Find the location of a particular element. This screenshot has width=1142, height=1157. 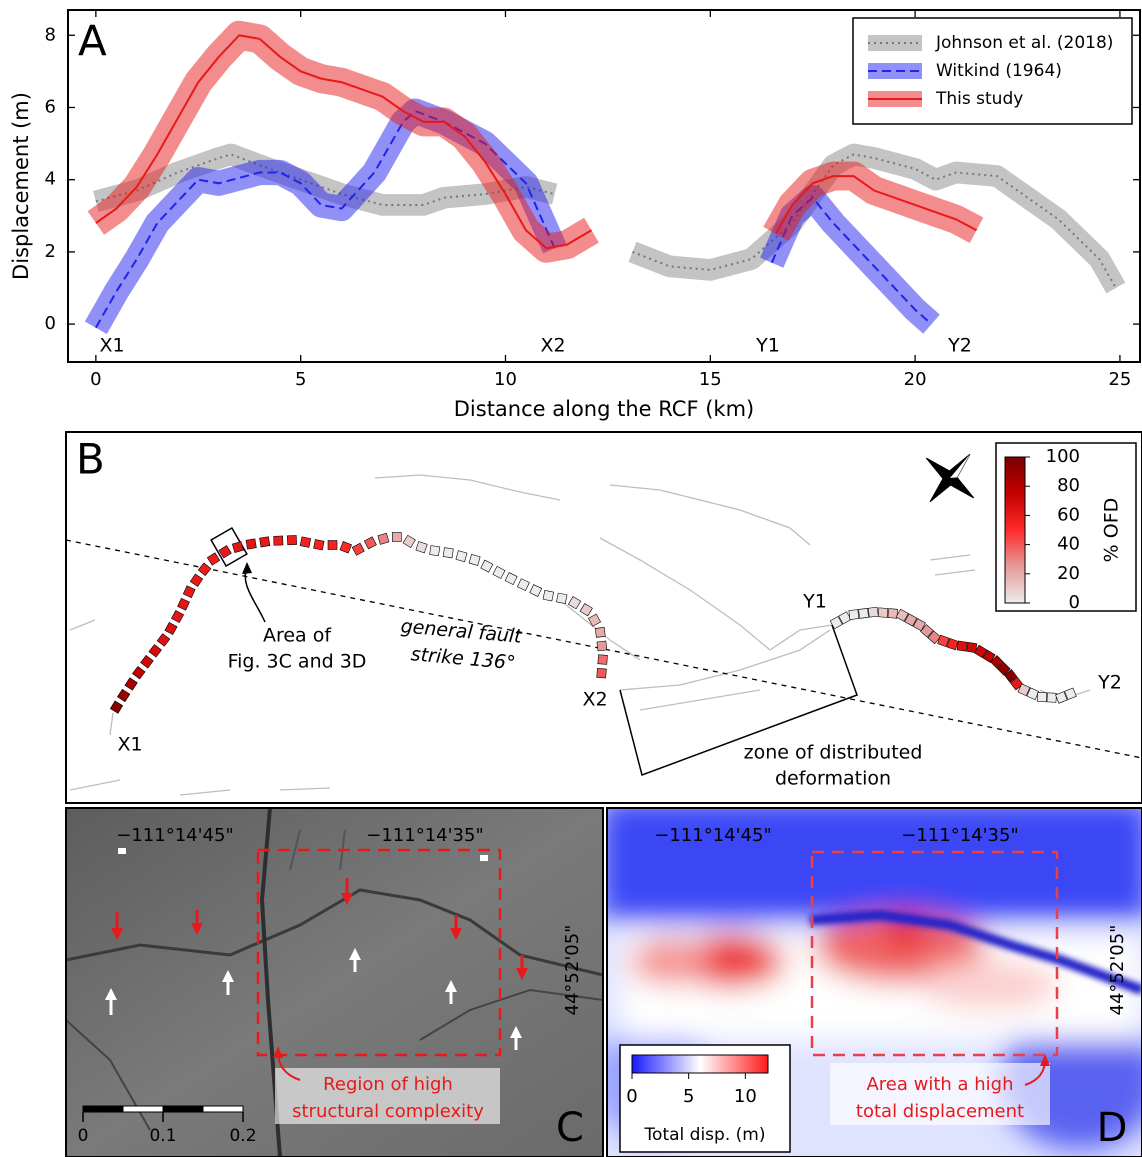

scale-tick-label: 0.1 is located at coordinates (162, 1136).